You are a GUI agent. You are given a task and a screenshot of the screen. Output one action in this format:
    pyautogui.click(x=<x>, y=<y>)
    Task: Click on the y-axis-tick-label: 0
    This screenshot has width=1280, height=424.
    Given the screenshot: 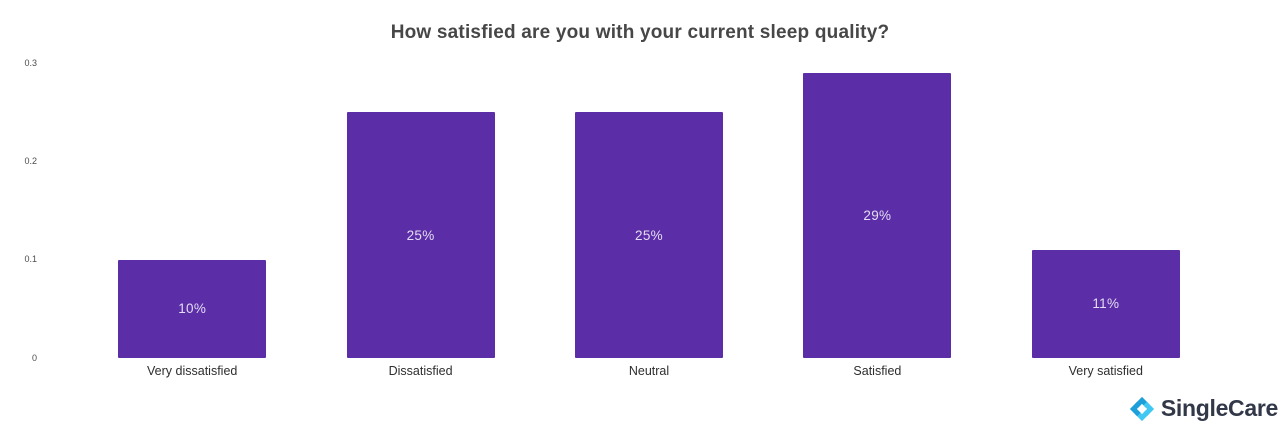 What is the action you would take?
    pyautogui.click(x=34, y=357)
    